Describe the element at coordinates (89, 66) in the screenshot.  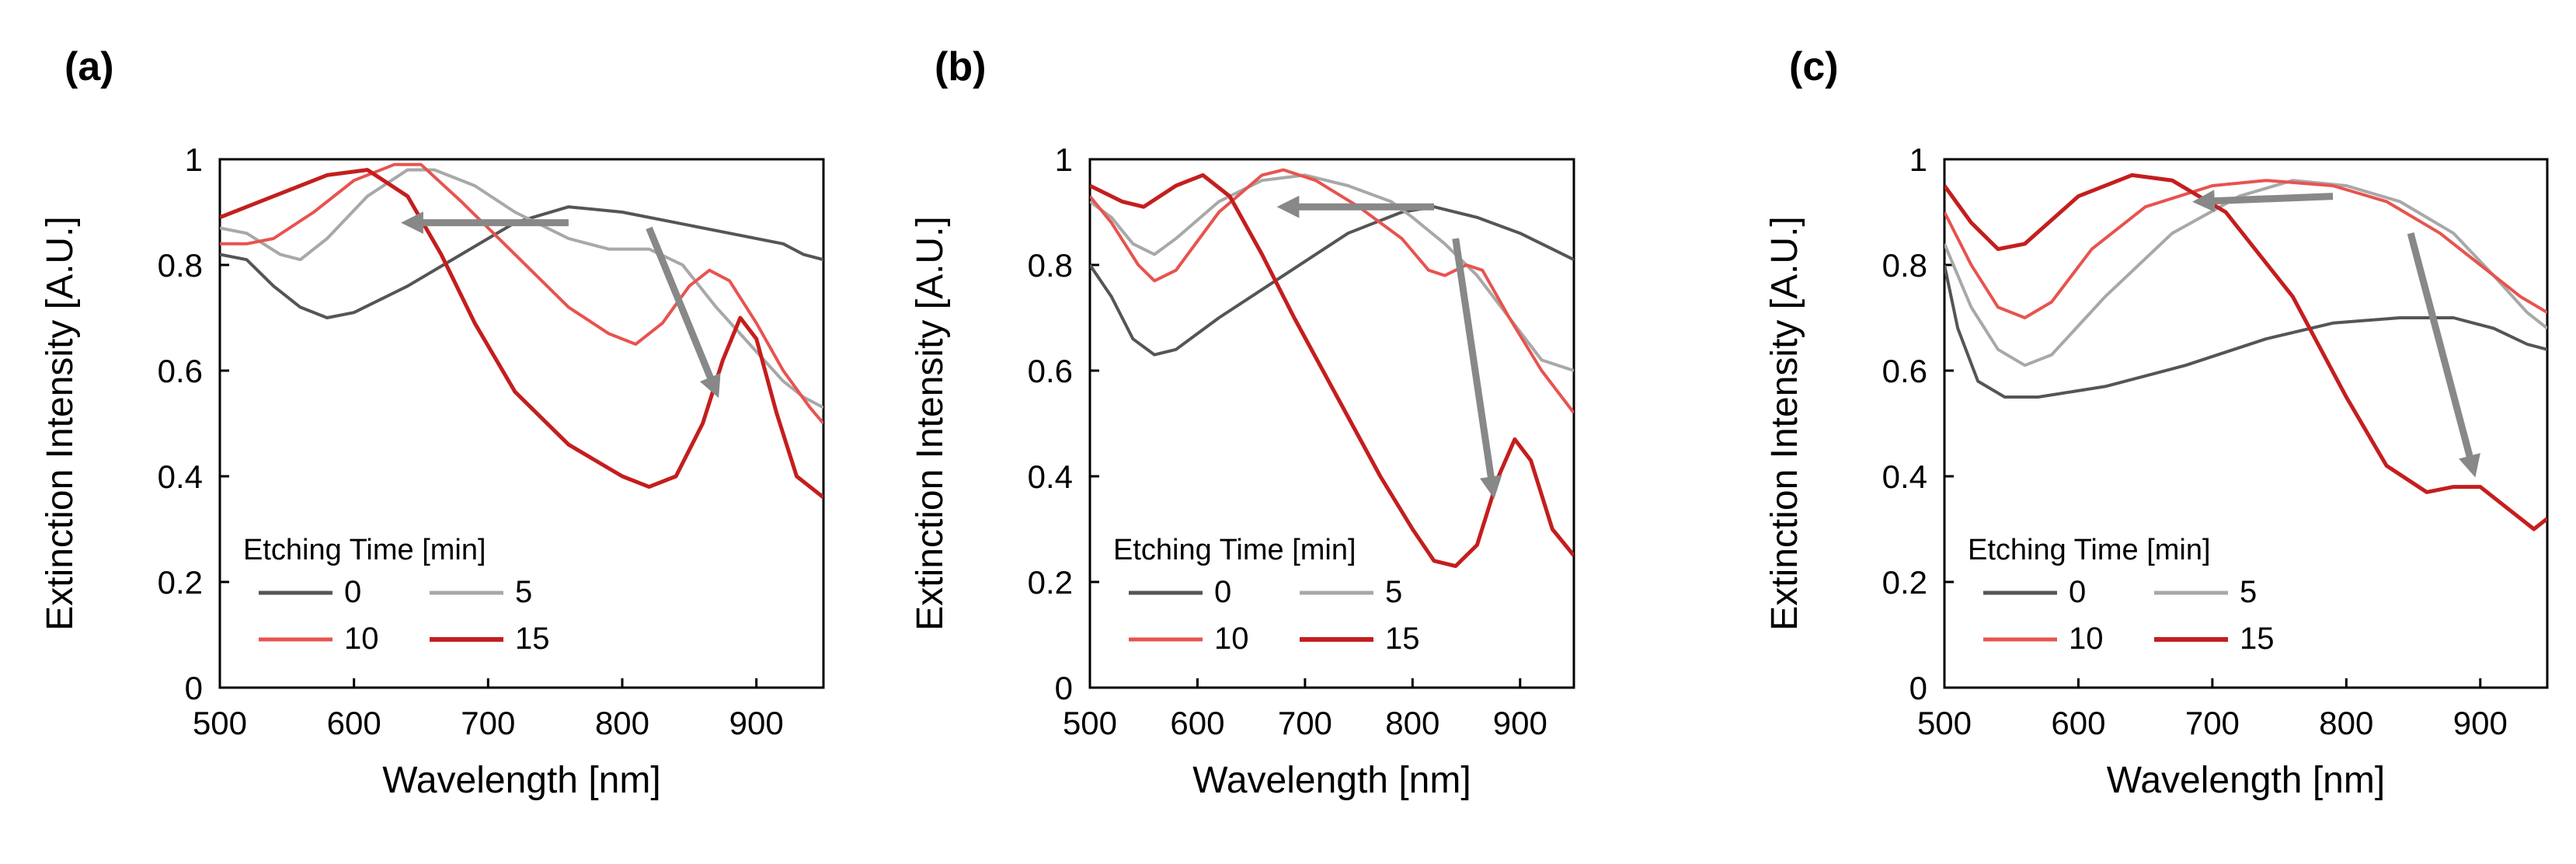
I see `panel-label: (a)` at that location.